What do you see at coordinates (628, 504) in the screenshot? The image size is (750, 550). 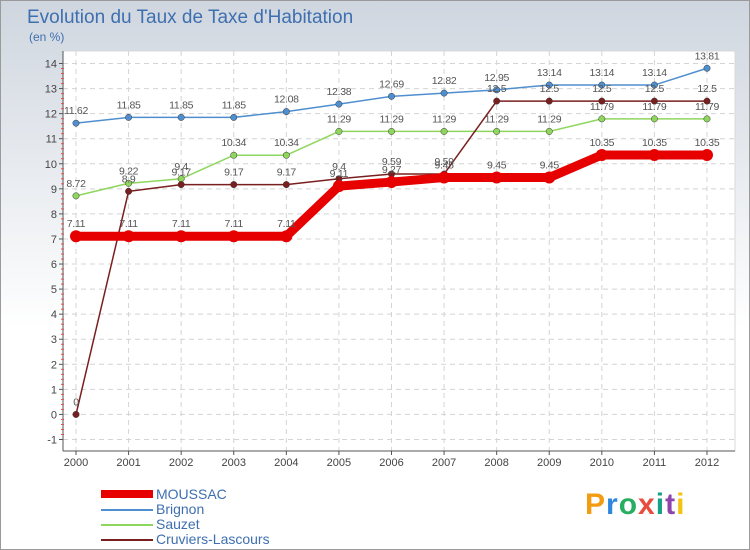 I see `logo-letter: o` at bounding box center [628, 504].